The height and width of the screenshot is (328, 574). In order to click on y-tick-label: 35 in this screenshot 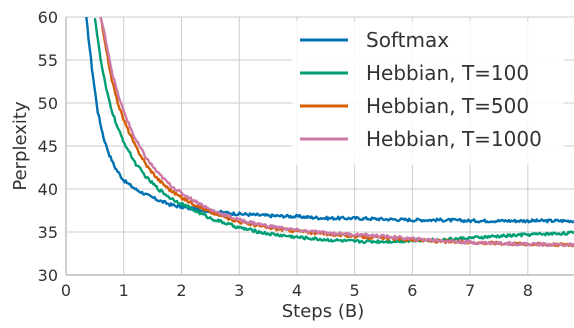, I will do `click(48, 232)`.